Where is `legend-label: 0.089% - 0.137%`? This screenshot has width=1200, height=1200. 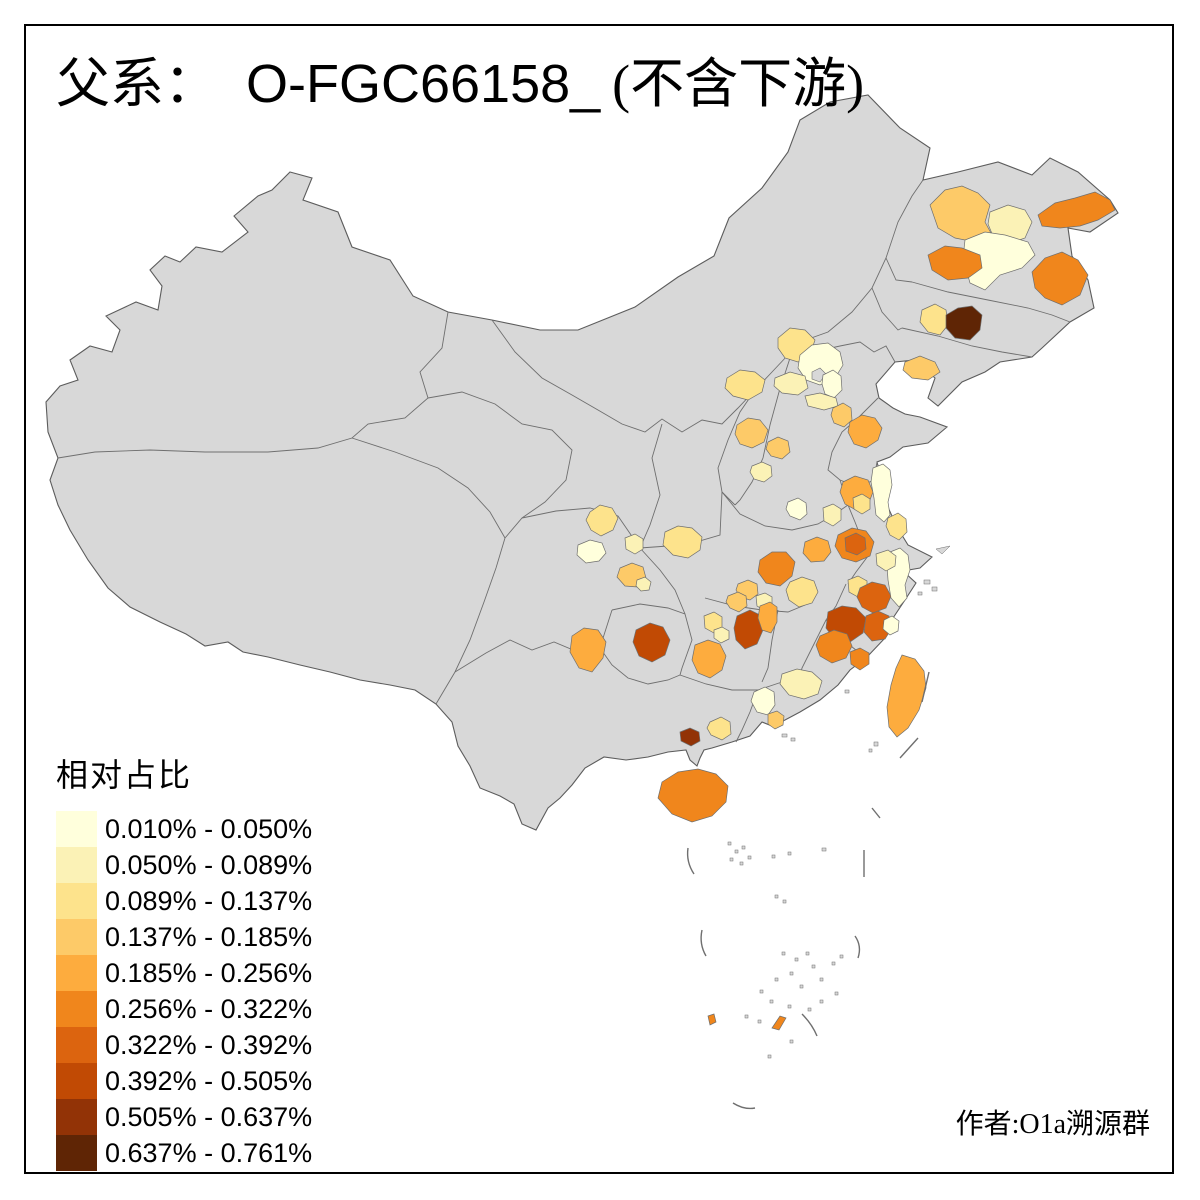 legend-label: 0.089% - 0.137% is located at coordinates (209, 900).